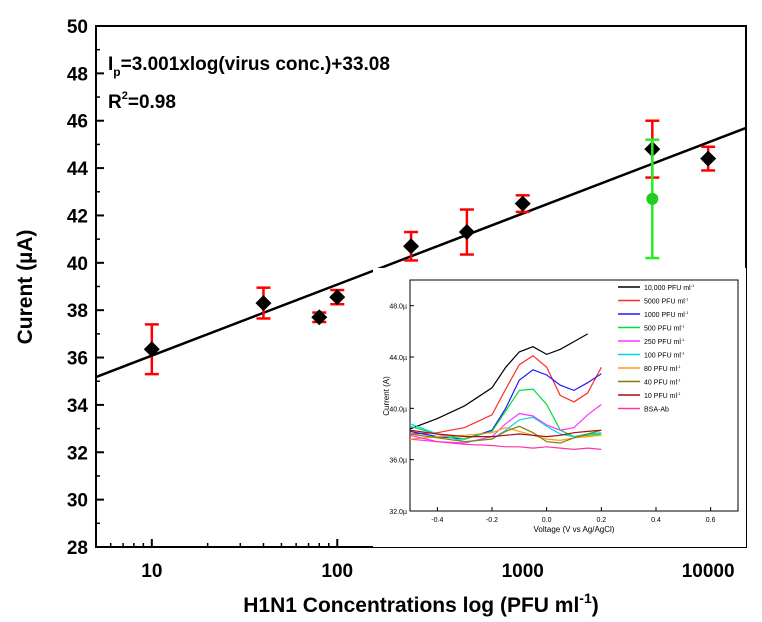  I want to click on legend-label: 100 PFU ml-1, so click(664, 355).